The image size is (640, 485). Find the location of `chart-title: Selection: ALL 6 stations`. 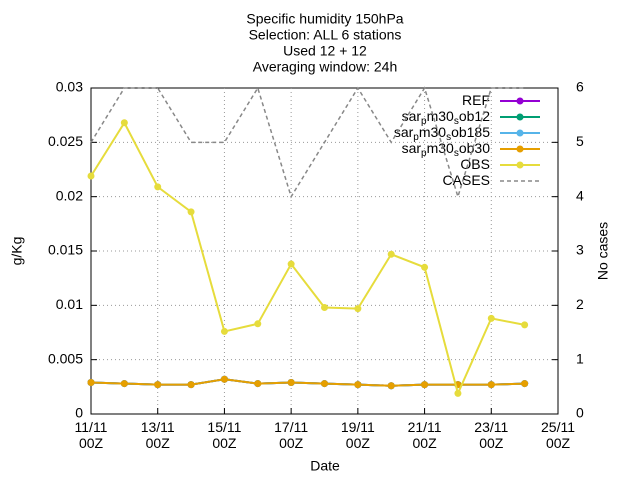

chart-title: Selection: ALL 6 stations is located at coordinates (325, 35).